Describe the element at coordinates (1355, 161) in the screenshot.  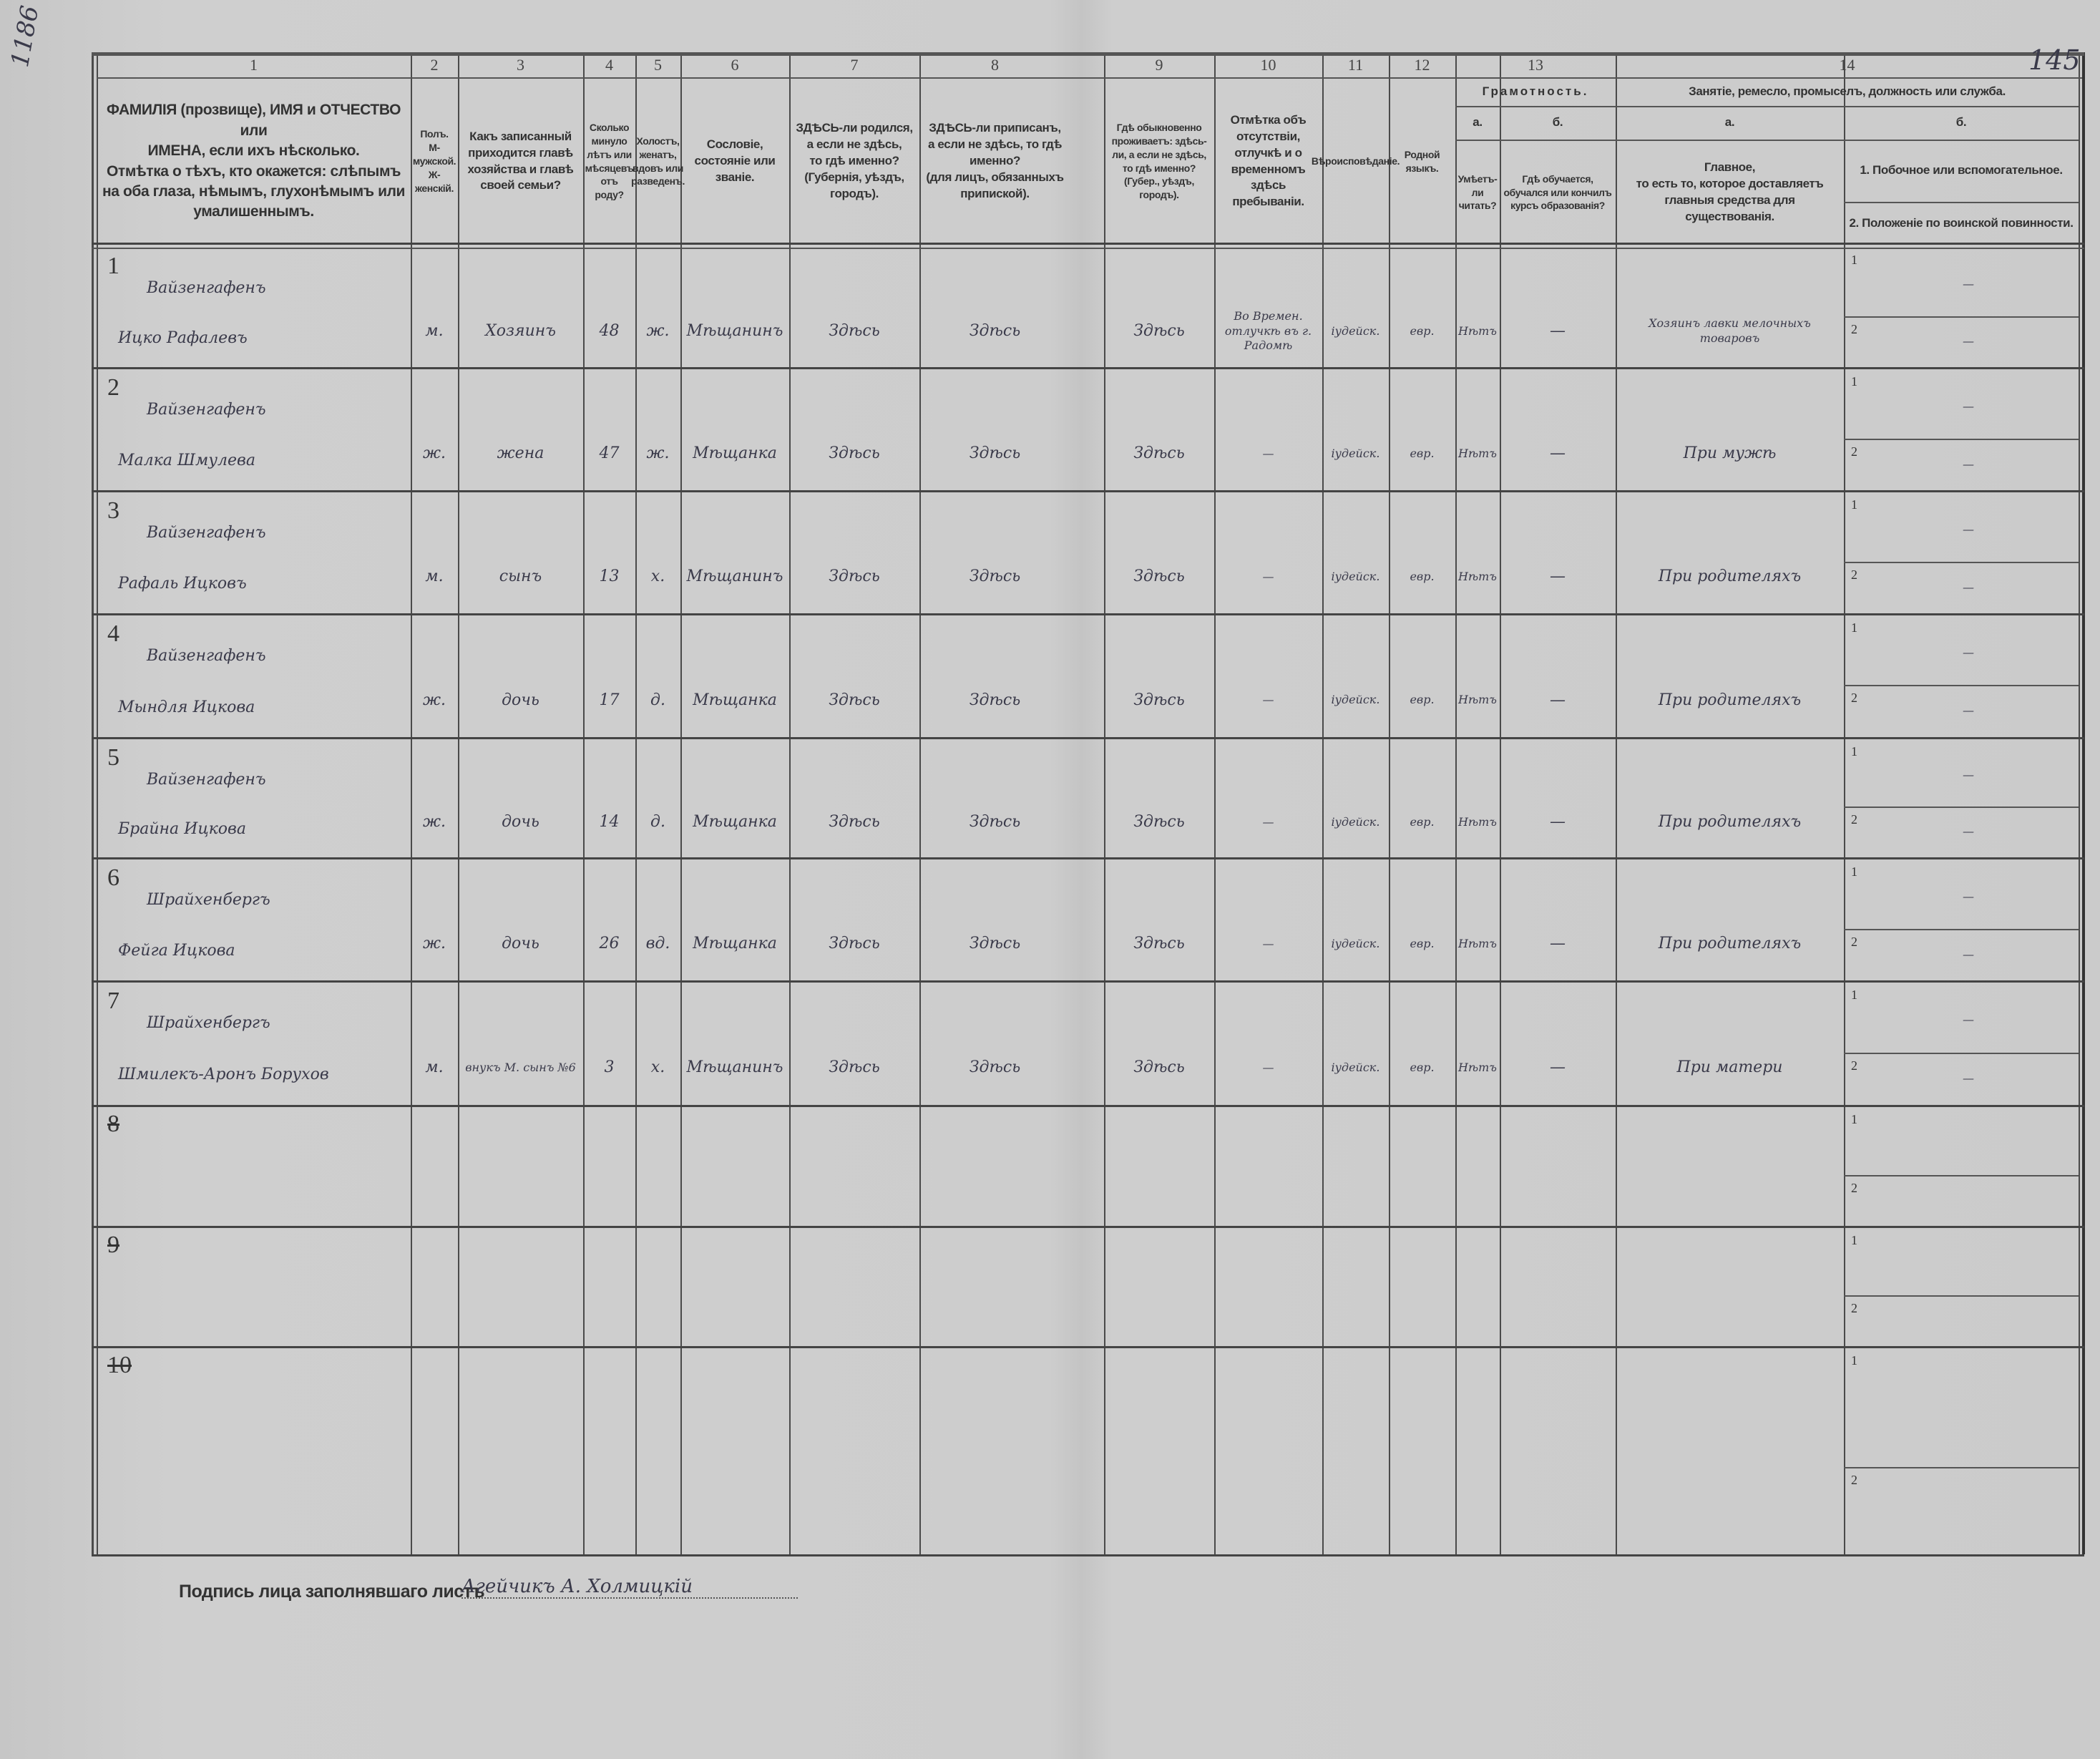
I see `column-header-c11: Вѣроисповѣданіе.` at that location.